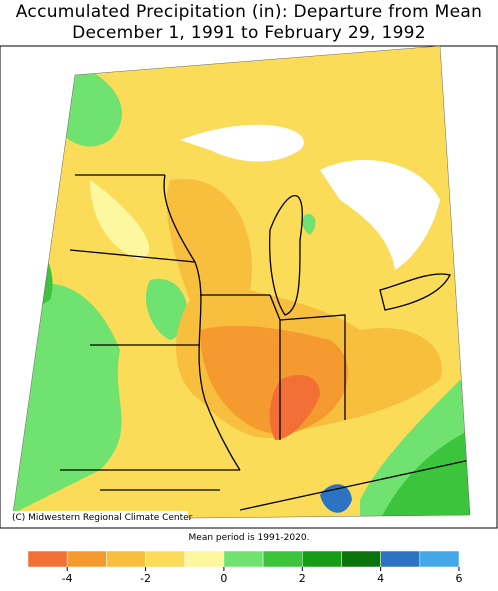  Describe the element at coordinates (459, 578) in the screenshot. I see `colorbar-label: 6` at that location.